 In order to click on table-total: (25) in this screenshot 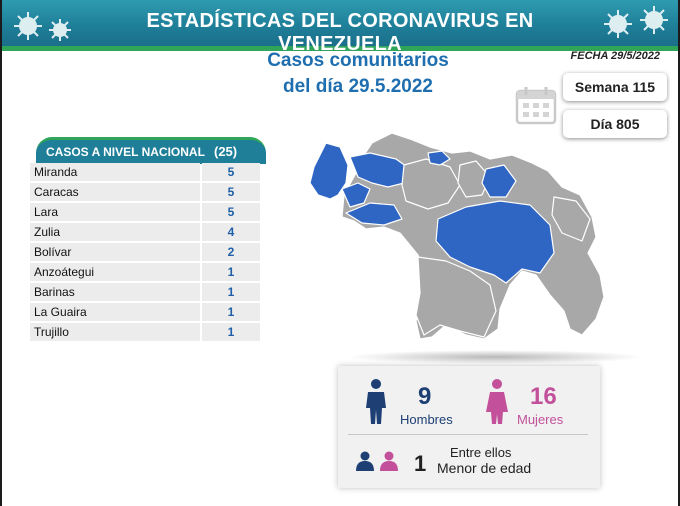, I will do `click(226, 151)`.